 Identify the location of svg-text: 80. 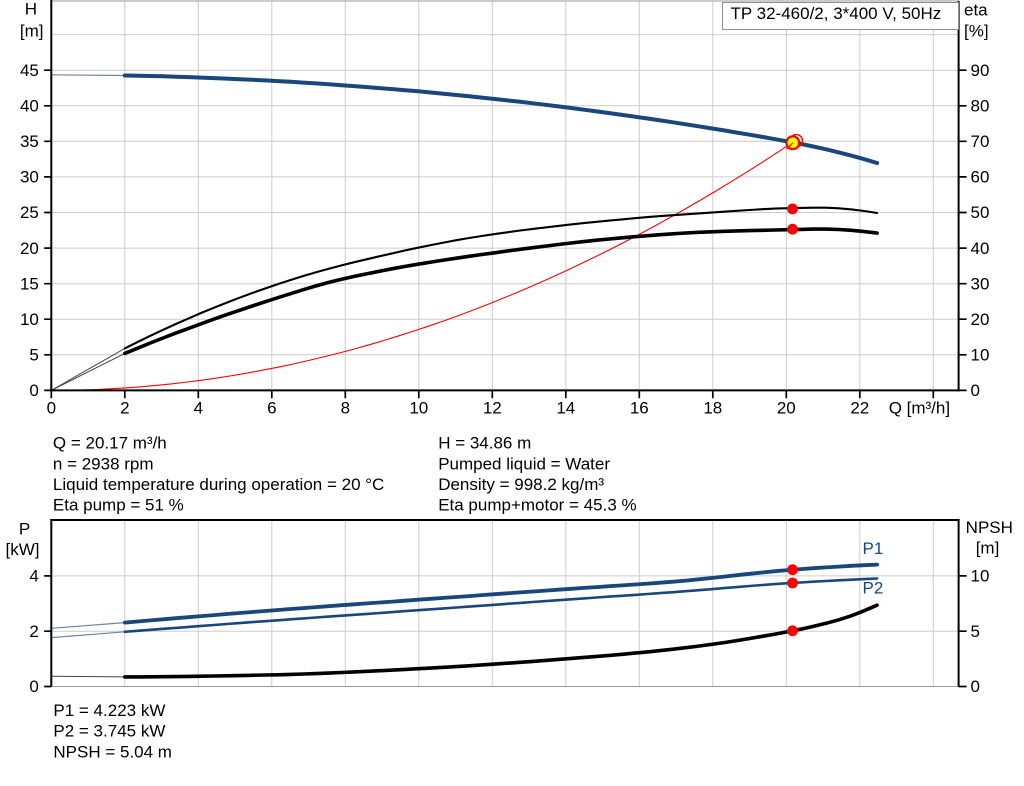
(980, 106).